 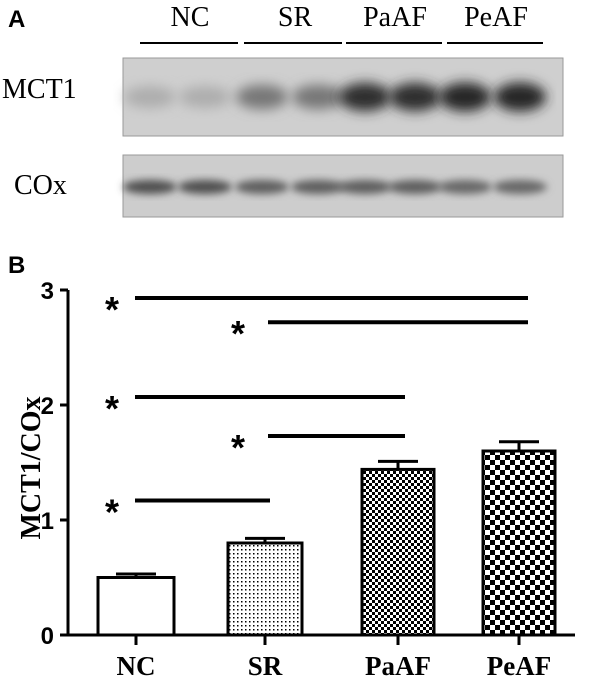 I want to click on y-tick-label: 0, so click(x=47, y=636).